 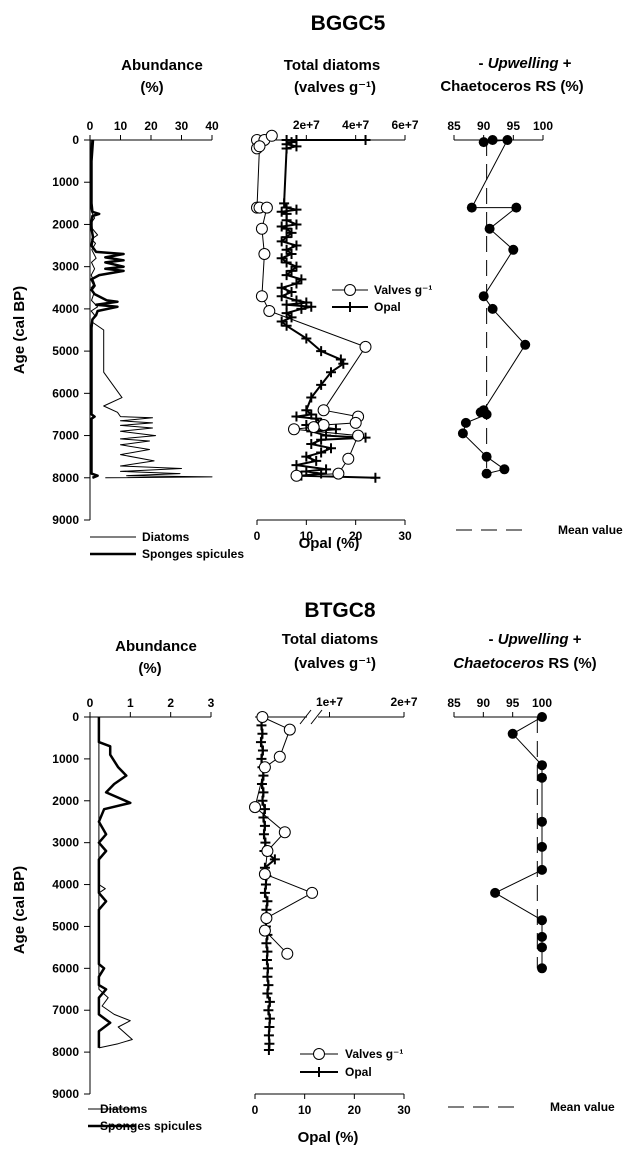 I want to click on upwelling-tick-label: 90, so click(x=484, y=703).